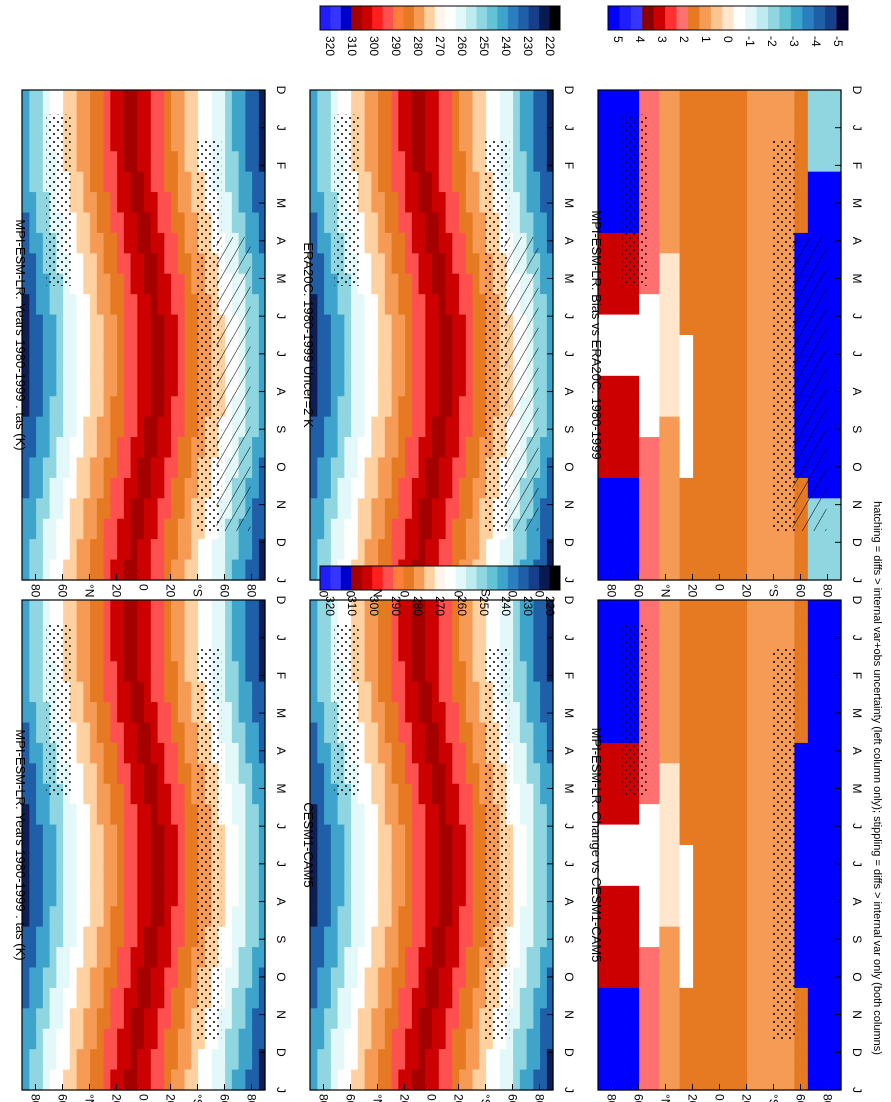 The width and height of the screenshot is (891, 1102). I want to click on x-tick-label: O, so click(857, 466).